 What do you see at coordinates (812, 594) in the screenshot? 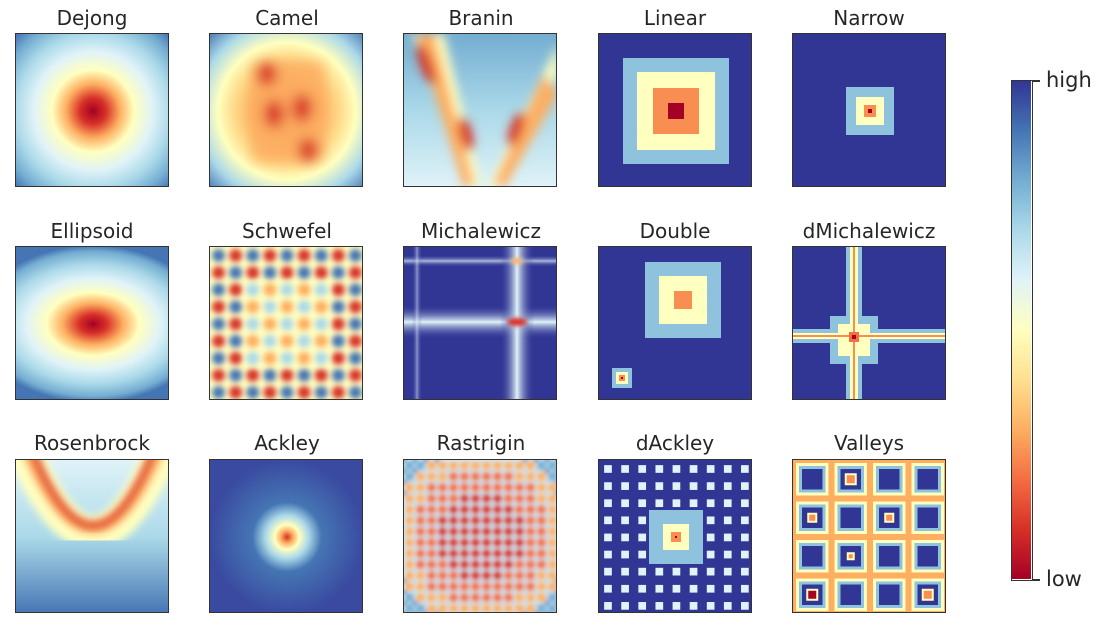
I see `valley-min` at bounding box center [812, 594].